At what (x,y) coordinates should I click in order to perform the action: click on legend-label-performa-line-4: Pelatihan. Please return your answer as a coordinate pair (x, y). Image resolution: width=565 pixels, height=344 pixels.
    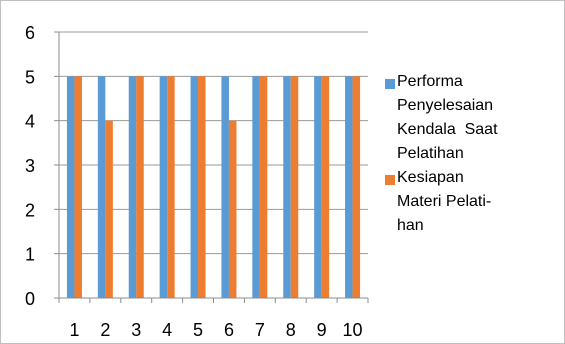
    Looking at the image, I should click on (430, 153).